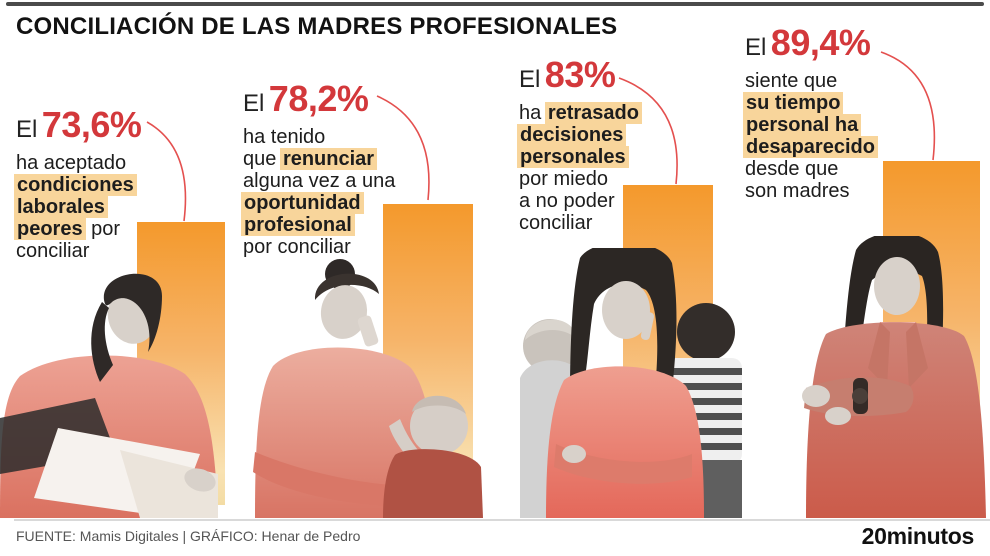  I want to click on stat-headline: El 73,6%, so click(126, 129).